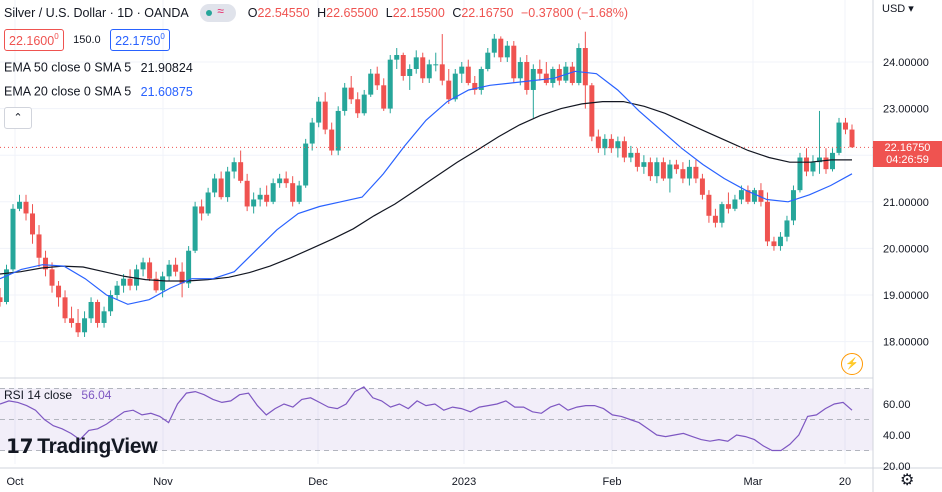 This screenshot has height=492, width=942. What do you see at coordinates (18, 118) in the screenshot?
I see `collapse-legend-button: ⌃` at bounding box center [18, 118].